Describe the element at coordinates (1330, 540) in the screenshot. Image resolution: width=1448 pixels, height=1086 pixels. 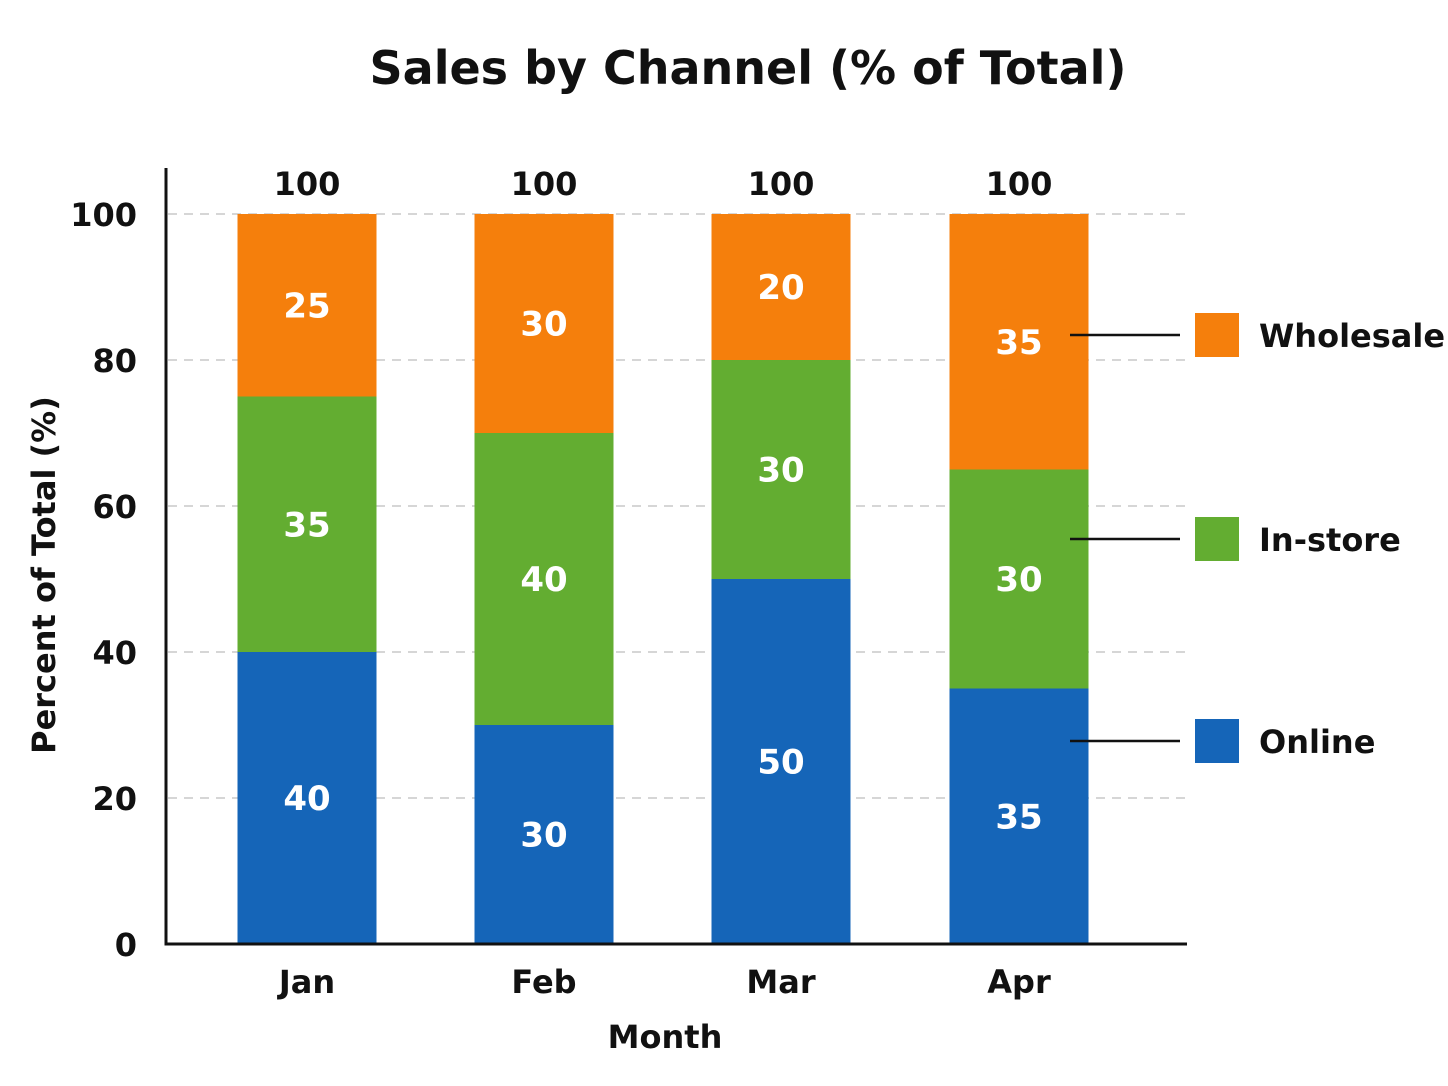
I see `legend-label: In-store` at that location.